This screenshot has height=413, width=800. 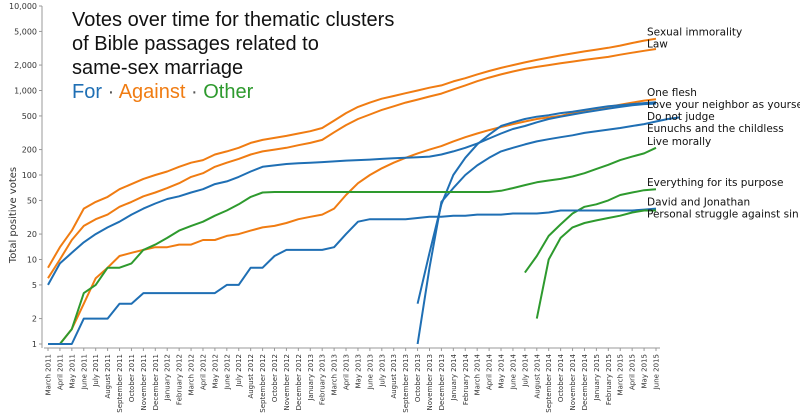 What do you see at coordinates (311, 378) in the screenshot?
I see `x-tick-label: January 2013` at bounding box center [311, 378].